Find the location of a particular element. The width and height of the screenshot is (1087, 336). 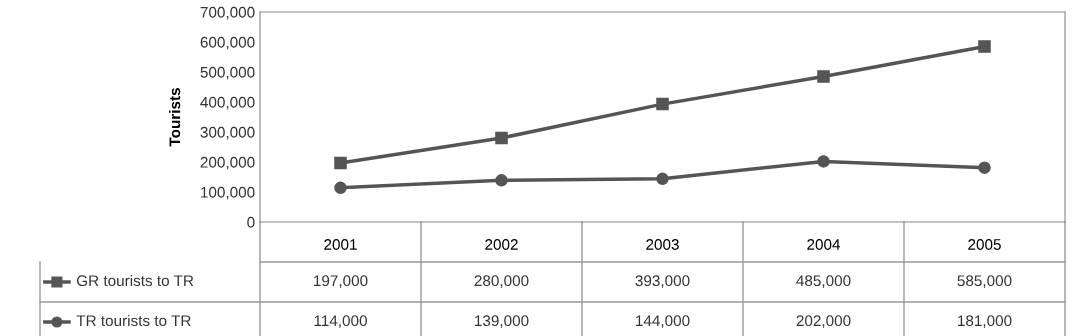

x-tick-label: 2003 is located at coordinates (662, 244).